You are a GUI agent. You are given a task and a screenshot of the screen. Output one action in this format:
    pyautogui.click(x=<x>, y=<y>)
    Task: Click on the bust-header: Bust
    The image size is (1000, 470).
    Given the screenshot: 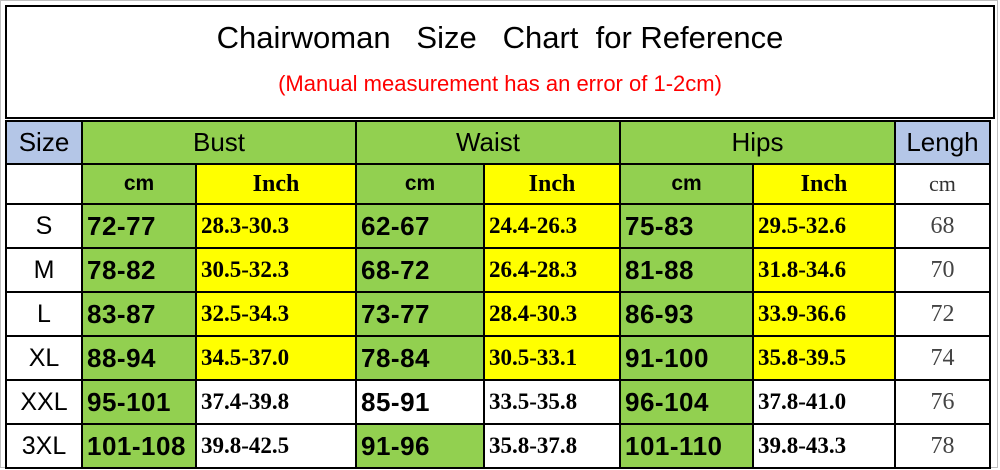 What is the action you would take?
    pyautogui.click(x=219, y=142)
    